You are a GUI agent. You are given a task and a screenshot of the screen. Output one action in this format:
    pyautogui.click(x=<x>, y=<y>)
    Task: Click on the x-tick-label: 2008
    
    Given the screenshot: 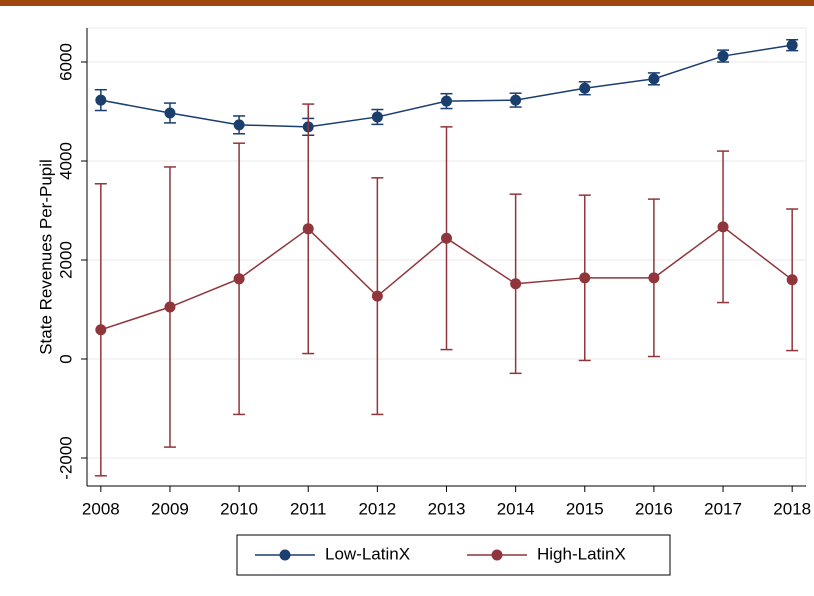 What is the action you would take?
    pyautogui.click(x=101, y=508)
    